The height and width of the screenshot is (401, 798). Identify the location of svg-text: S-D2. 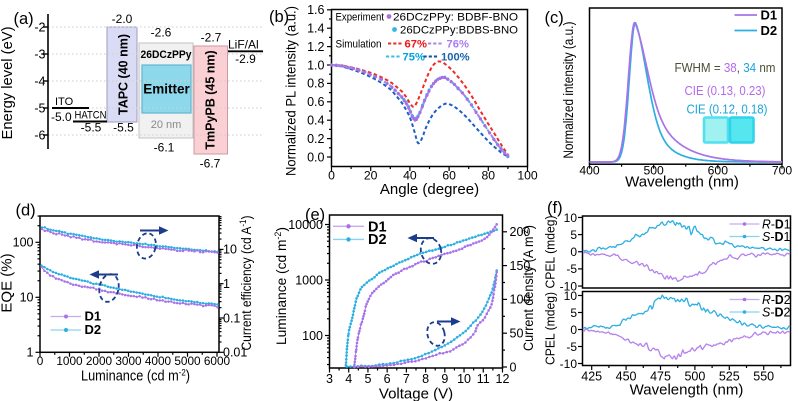
(776, 313).